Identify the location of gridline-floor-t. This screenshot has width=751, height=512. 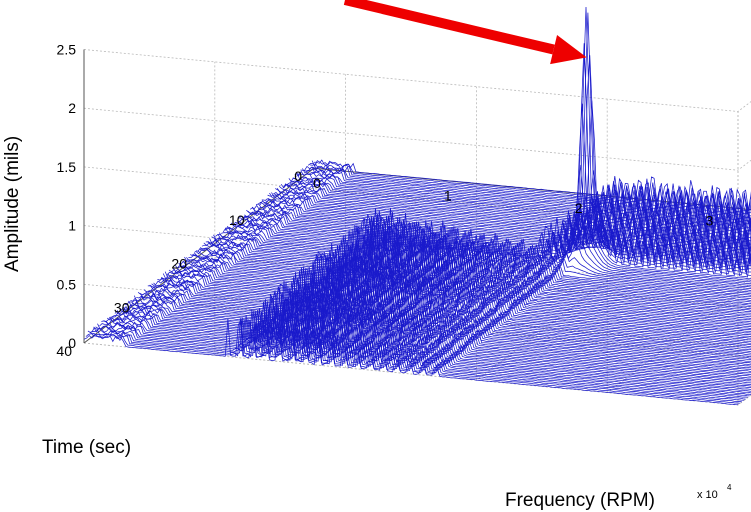
(446, 328).